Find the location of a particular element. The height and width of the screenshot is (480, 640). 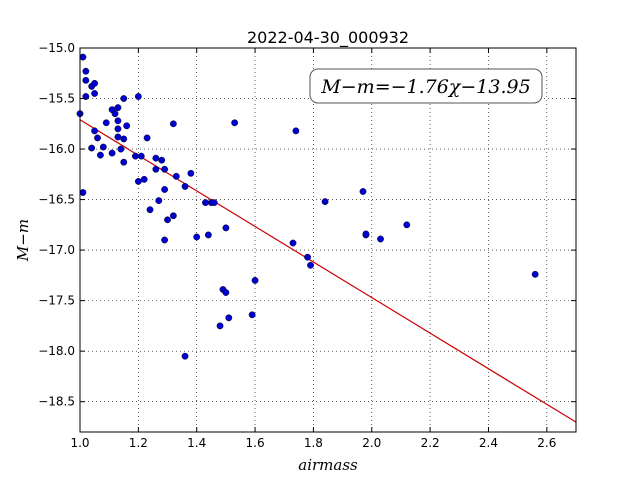

fit-annotation: M−m=−1.76χ−13.95 is located at coordinates (425, 87).